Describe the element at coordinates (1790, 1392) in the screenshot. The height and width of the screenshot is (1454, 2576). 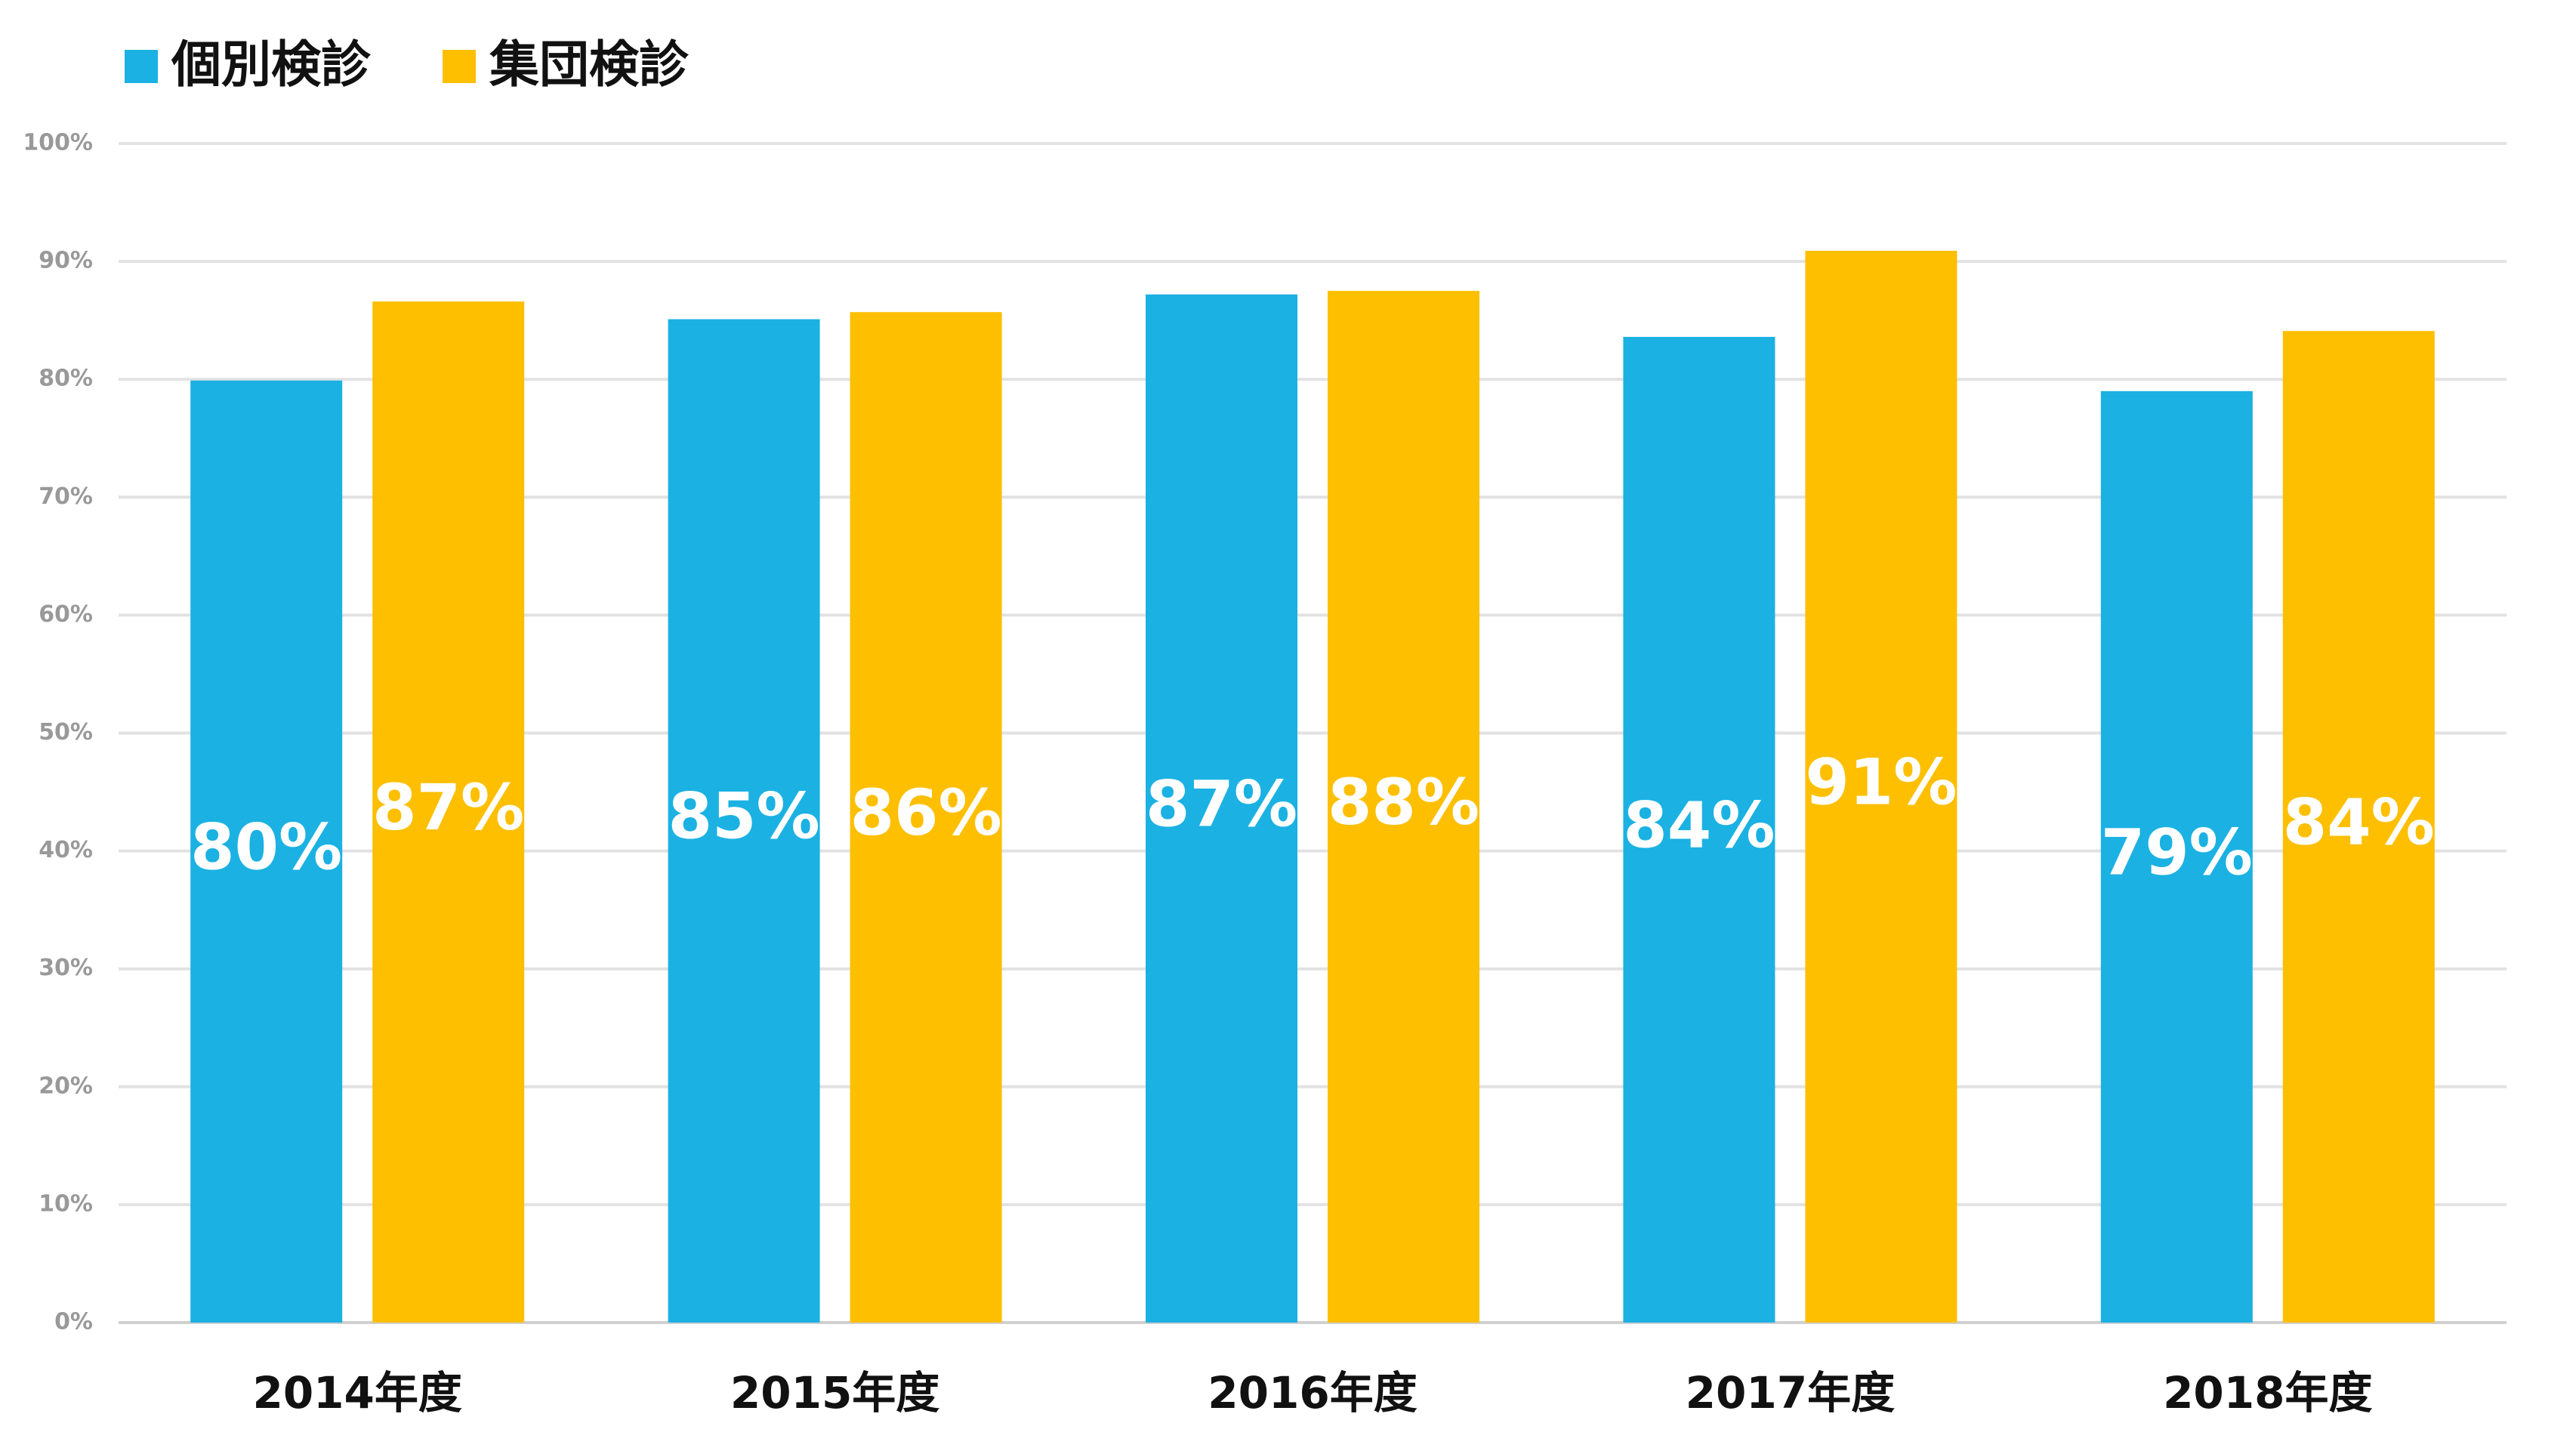
I see `x-tick-label: 2017年度` at that location.